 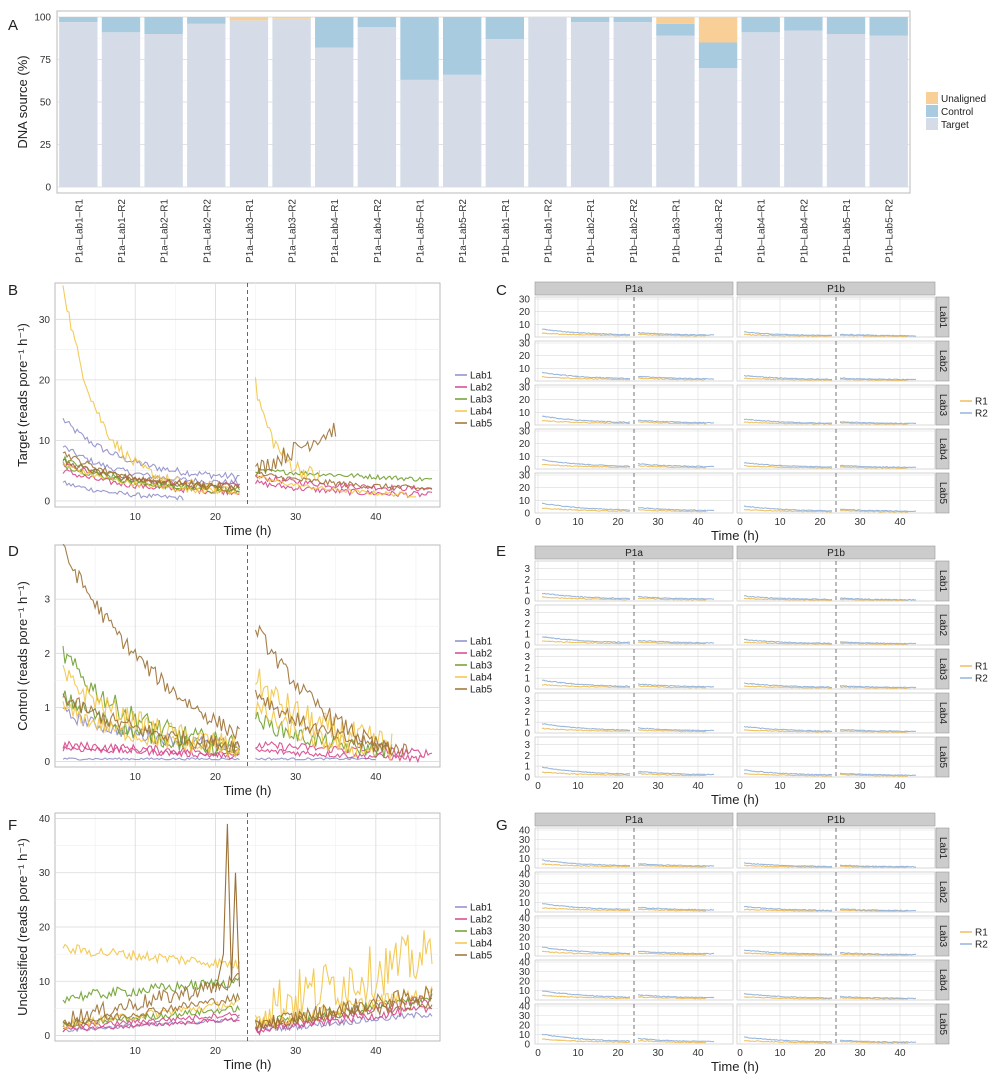 I want to click on facet-strip-label: P1a, so click(x=634, y=820).